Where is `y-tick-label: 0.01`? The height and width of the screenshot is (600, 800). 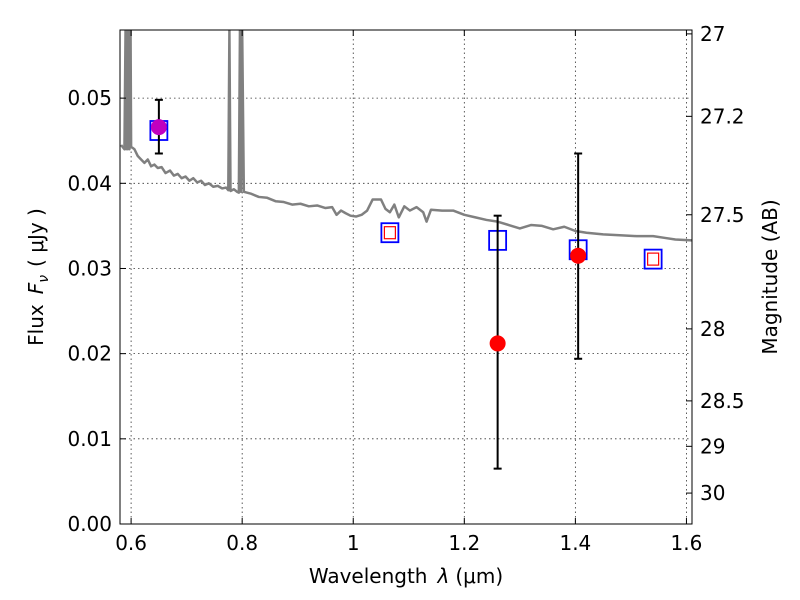 y-tick-label: 0.01 is located at coordinates (89, 439).